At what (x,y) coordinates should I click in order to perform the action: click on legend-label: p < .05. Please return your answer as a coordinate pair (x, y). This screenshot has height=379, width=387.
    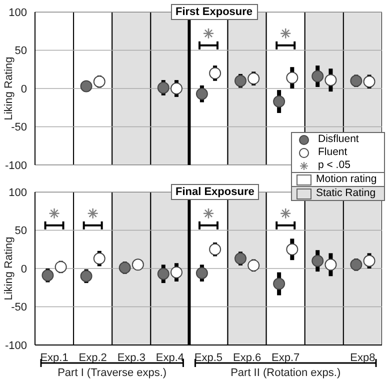
    Looking at the image, I should click on (334, 165).